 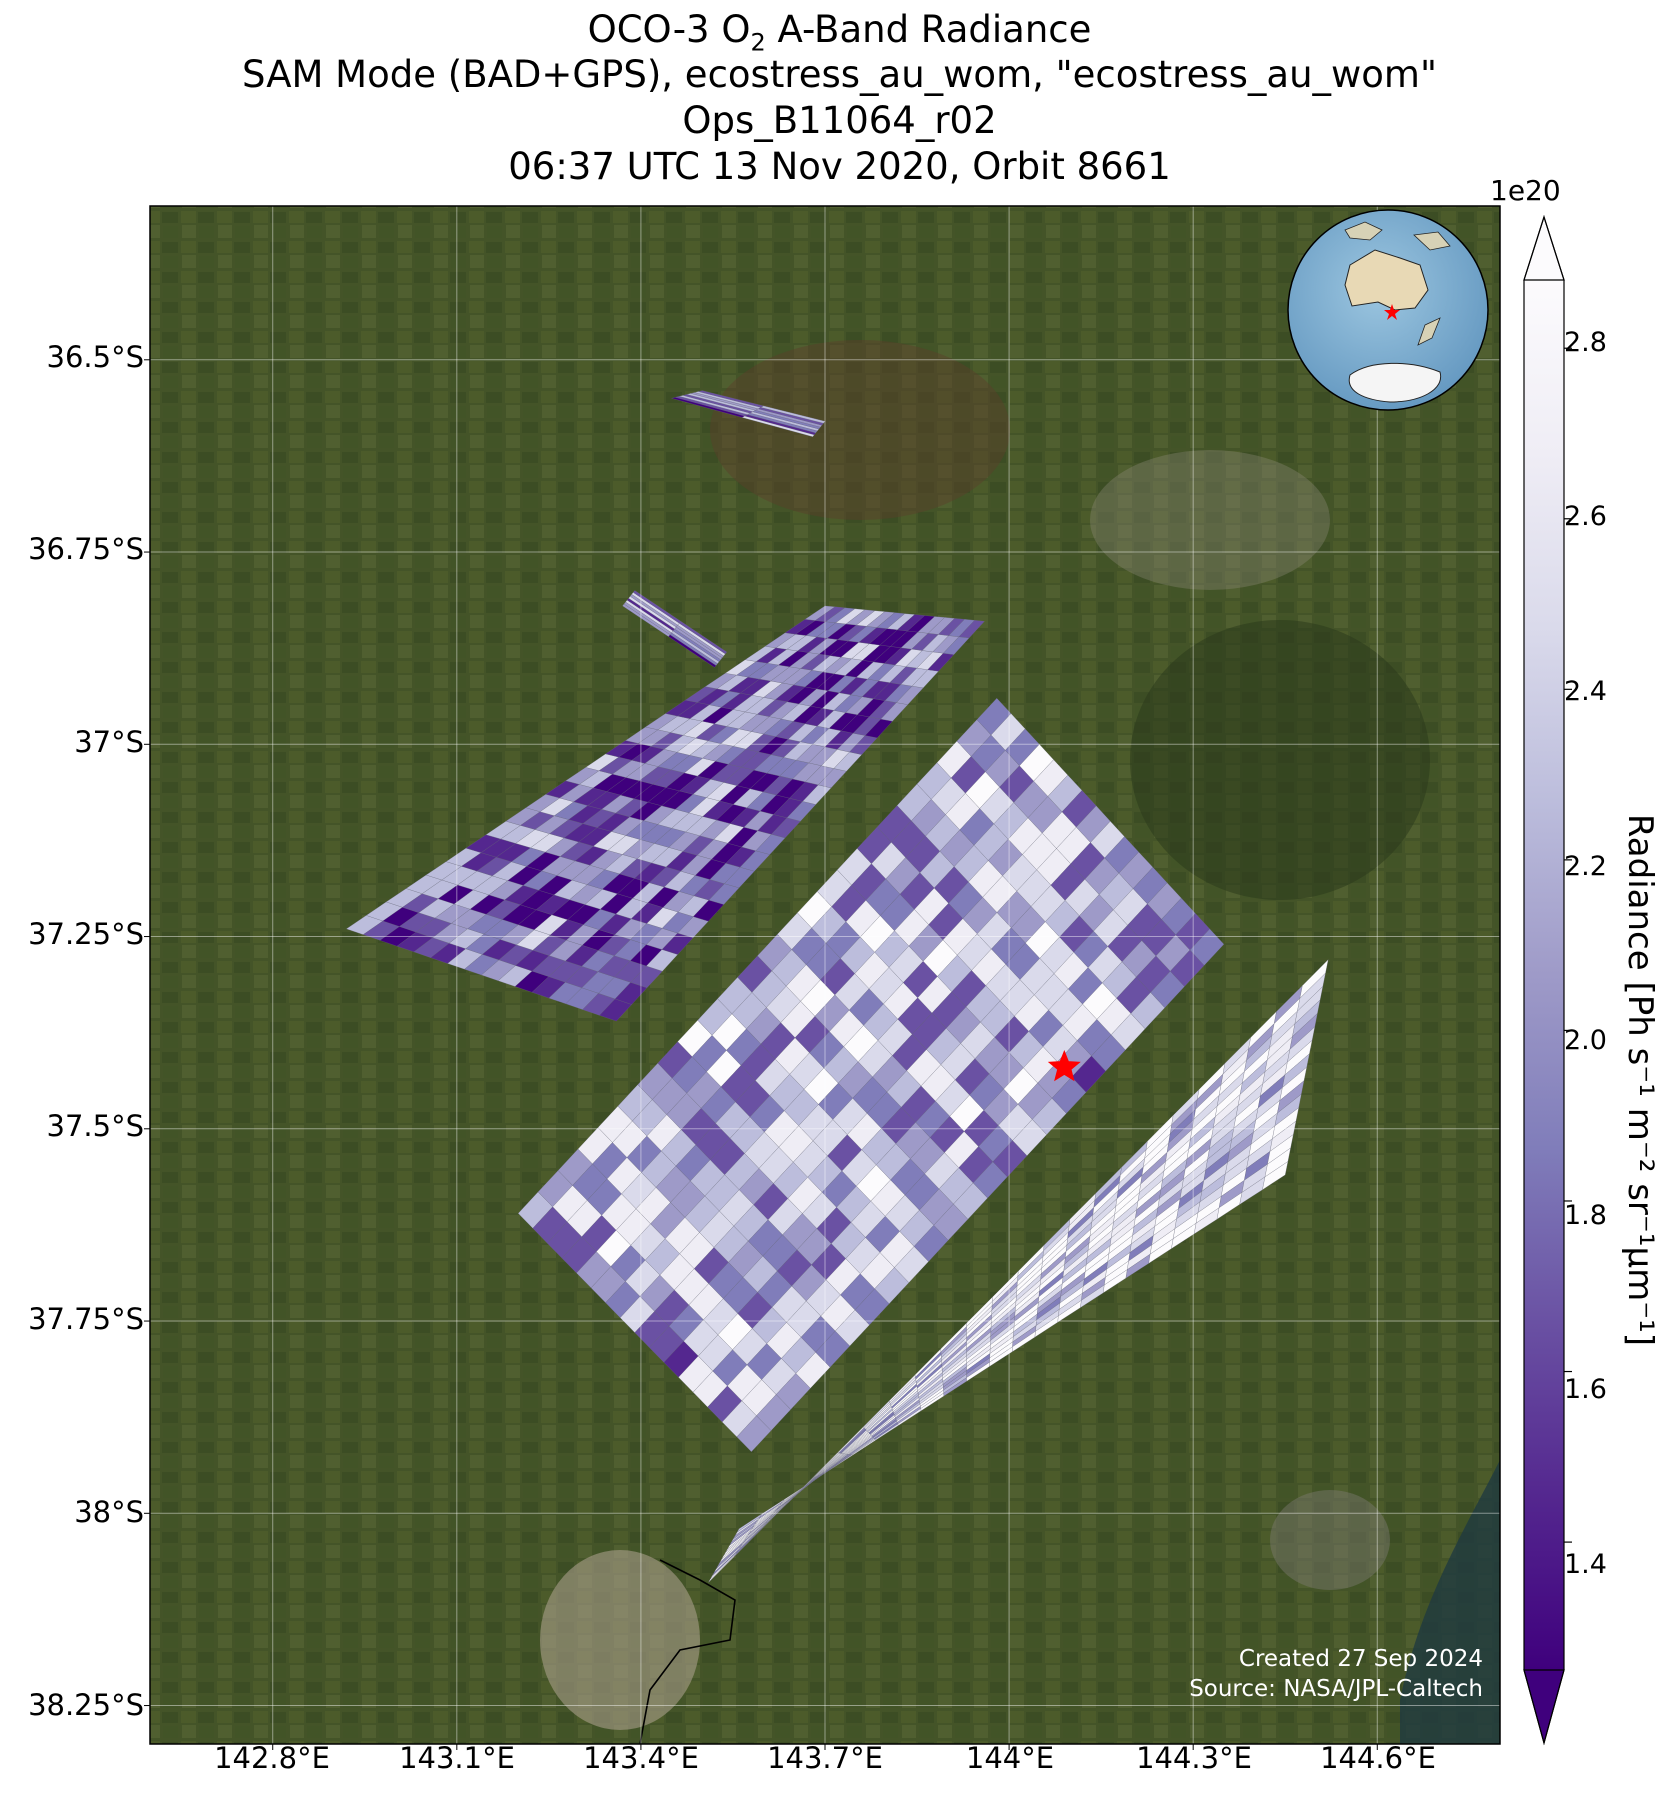 What do you see at coordinates (109, 1512) in the screenshot?
I see `y-tick-label: 38°S` at bounding box center [109, 1512].